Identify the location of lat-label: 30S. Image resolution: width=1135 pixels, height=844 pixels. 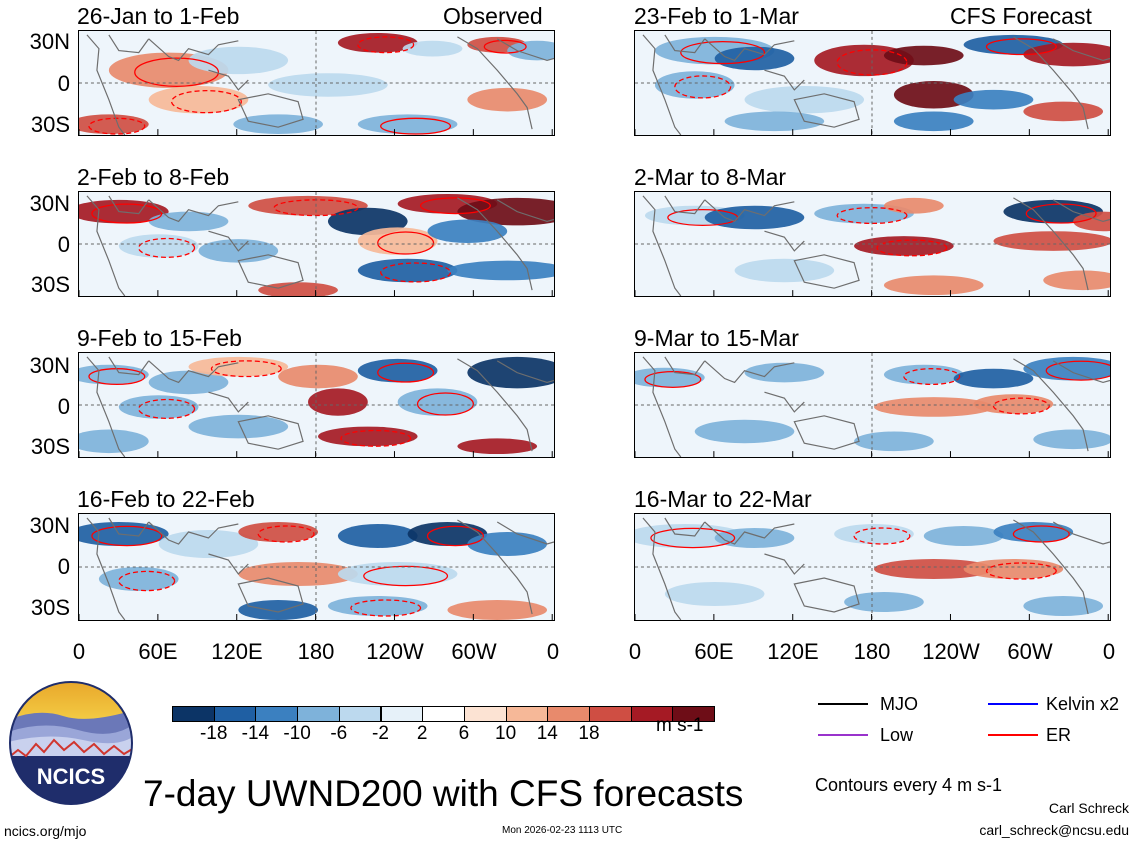
(50, 607).